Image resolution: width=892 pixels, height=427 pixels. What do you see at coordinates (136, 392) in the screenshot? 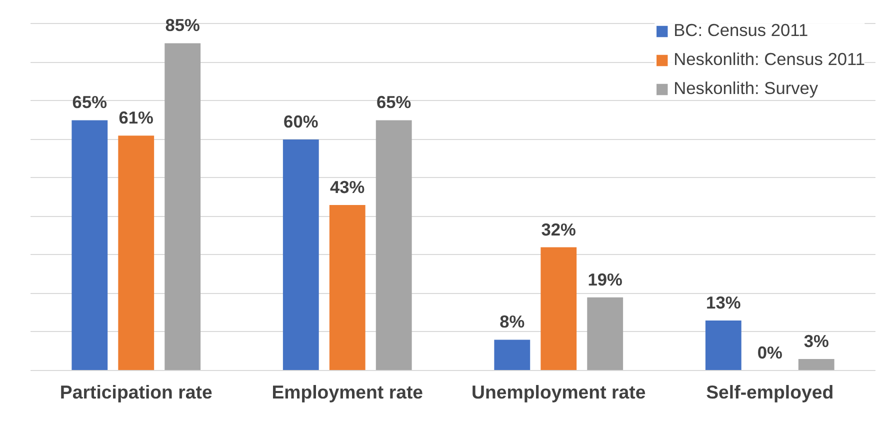
I see `x-tick-label: Participation rate` at bounding box center [136, 392].